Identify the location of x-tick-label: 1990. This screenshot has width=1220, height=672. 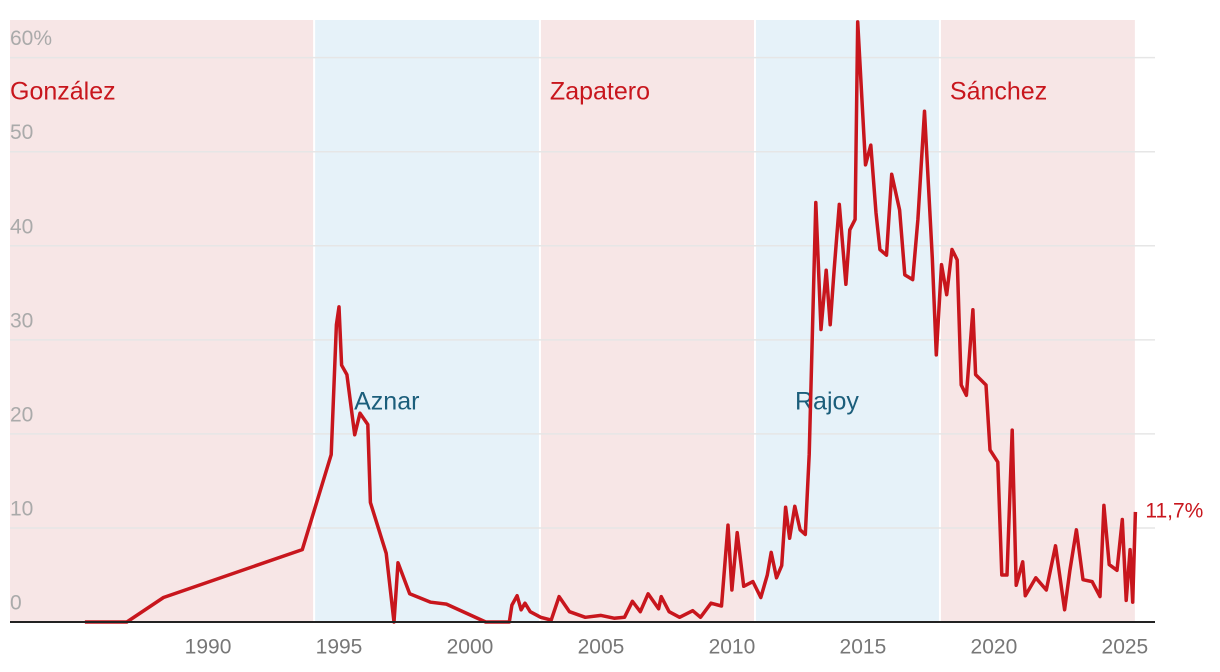
(208, 647).